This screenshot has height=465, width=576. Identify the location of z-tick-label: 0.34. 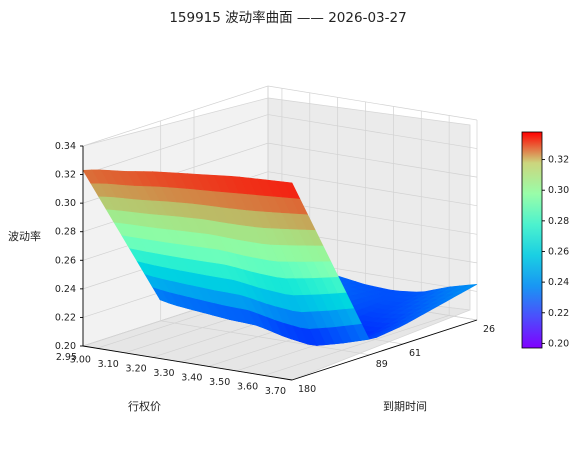
(65, 146).